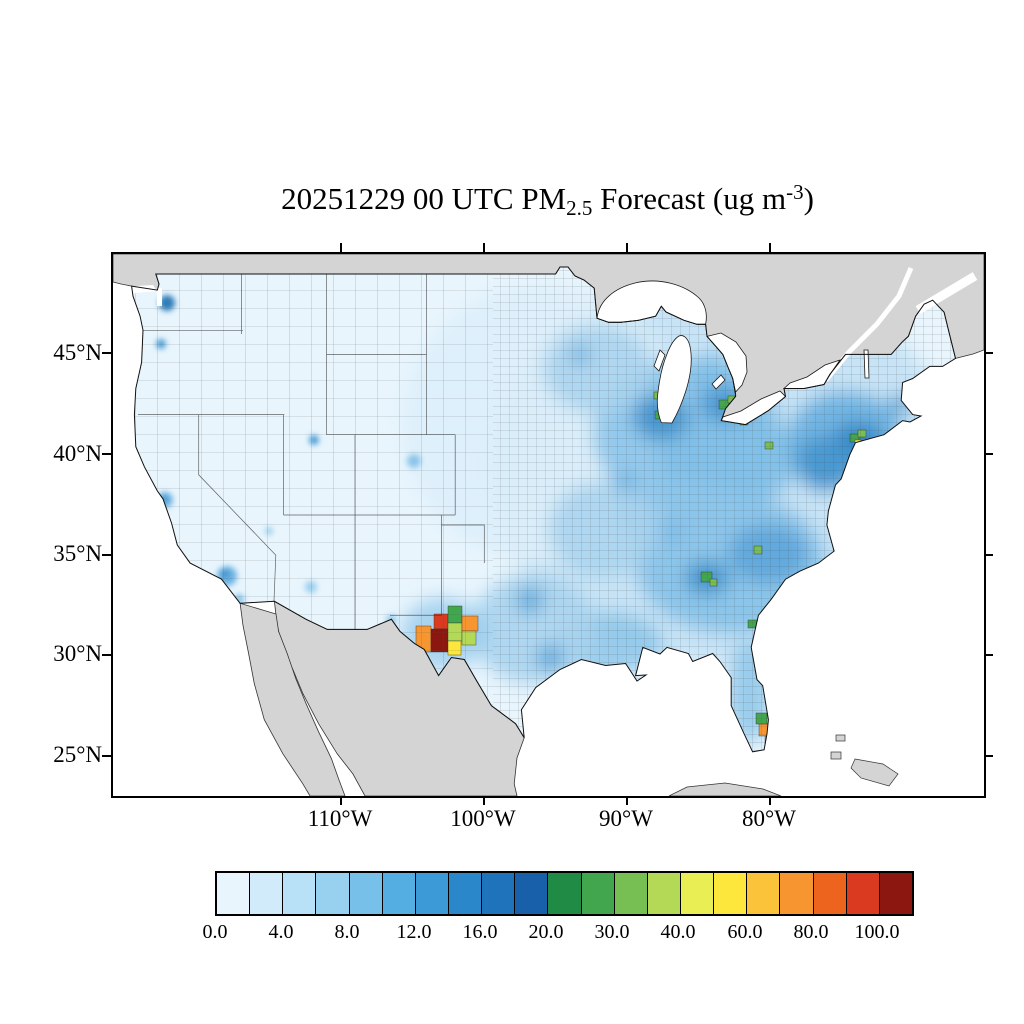 The image size is (1024, 1024). Describe the element at coordinates (480, 932) in the screenshot. I see `colorbar-label: 16.0` at that location.